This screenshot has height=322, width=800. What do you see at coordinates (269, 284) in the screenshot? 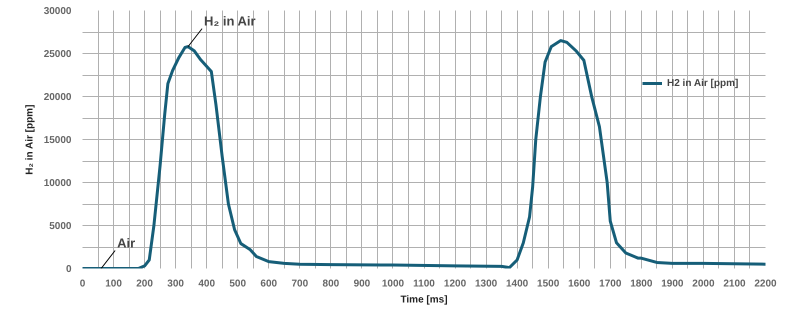
I see `x-tick-label: 600` at bounding box center [269, 284].